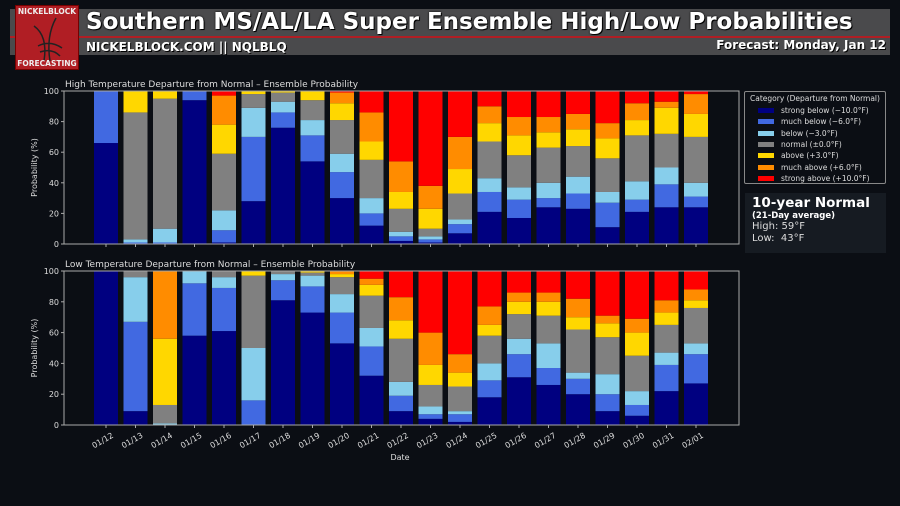 The height and width of the screenshot is (506, 900). What do you see at coordinates (339, 440) in the screenshot?
I see `x-tick-label: 01/20` at bounding box center [339, 440].